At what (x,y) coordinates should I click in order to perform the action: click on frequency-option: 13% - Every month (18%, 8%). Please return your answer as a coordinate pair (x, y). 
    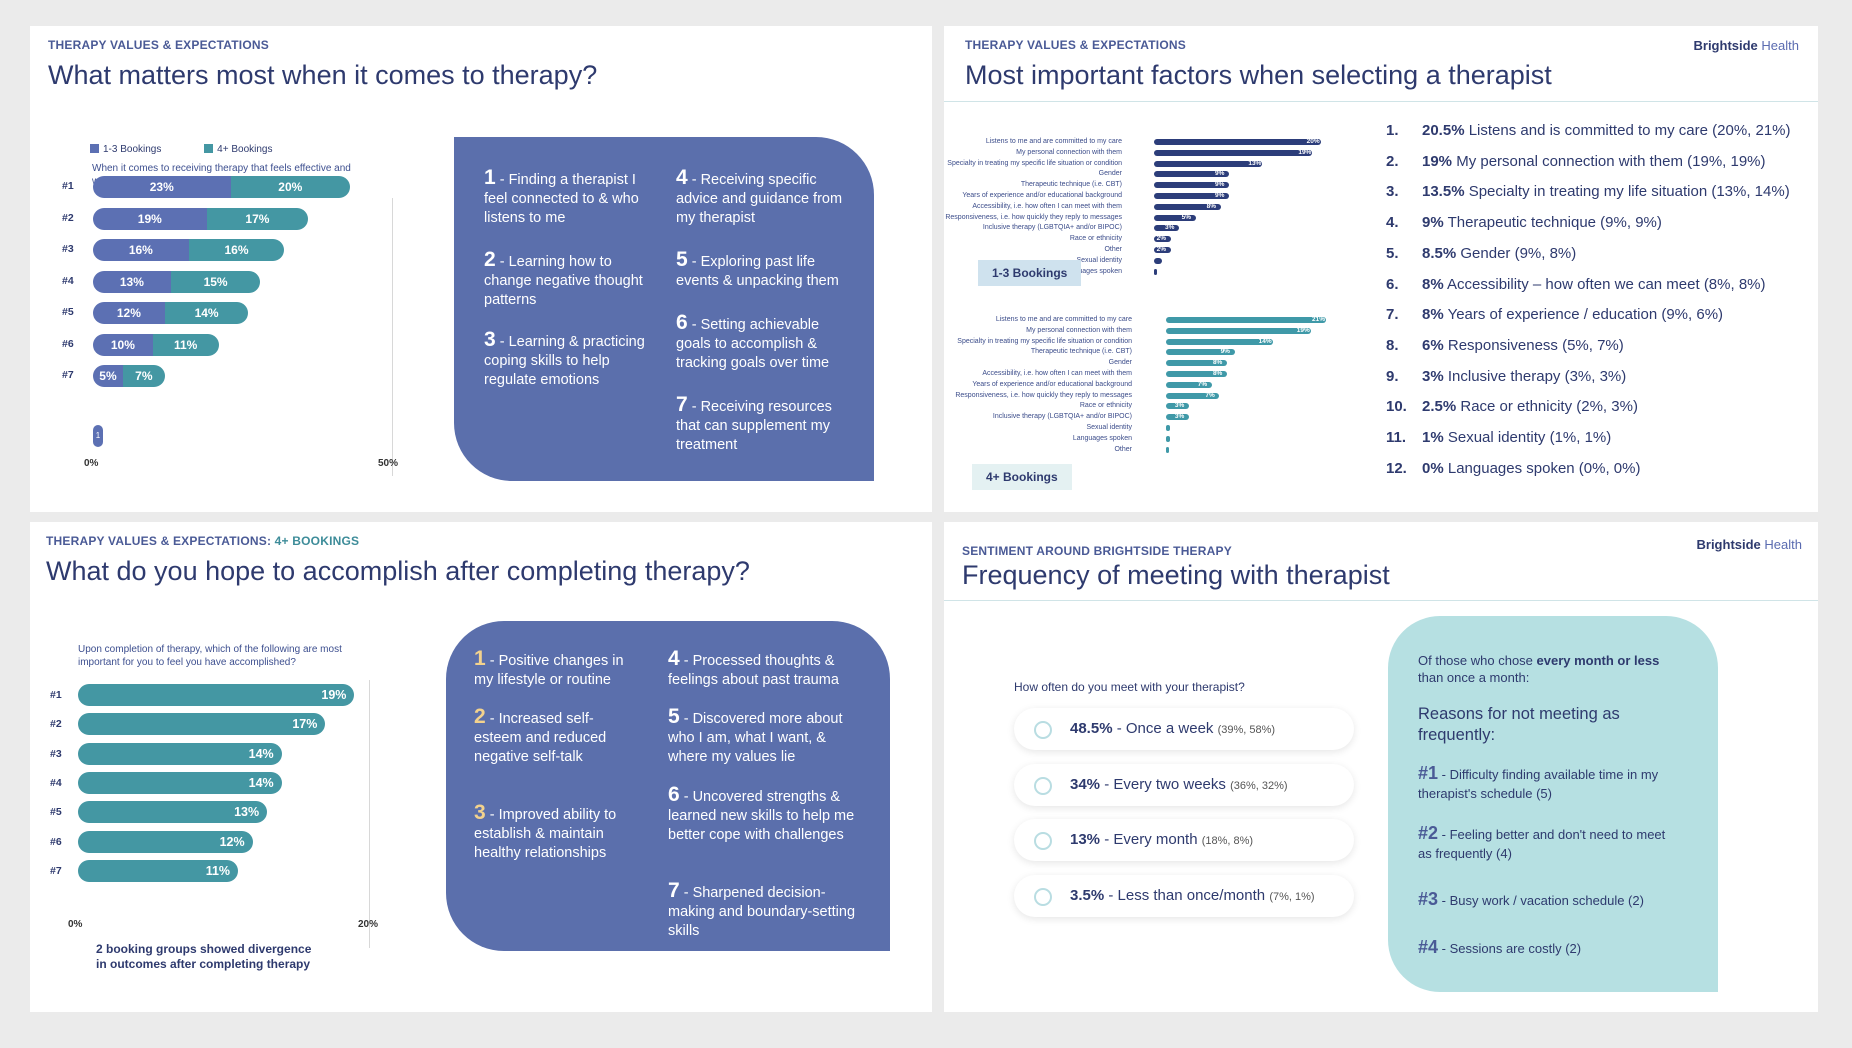
    Looking at the image, I should click on (1184, 840).